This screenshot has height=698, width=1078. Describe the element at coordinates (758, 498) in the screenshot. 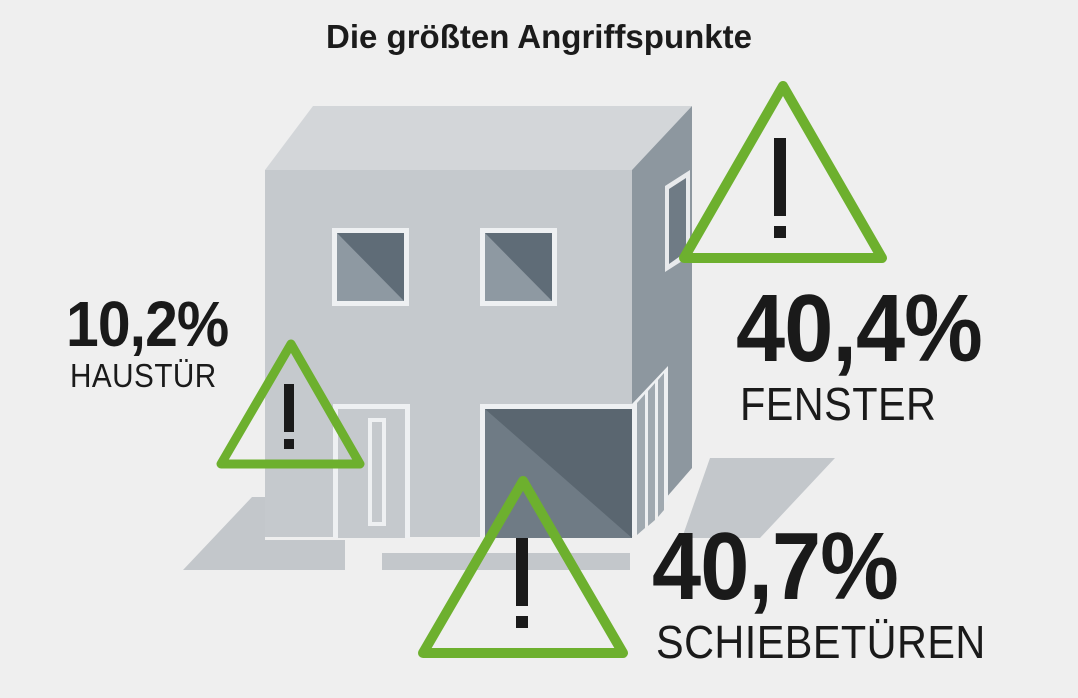

I see `ground-shadow-right` at that location.